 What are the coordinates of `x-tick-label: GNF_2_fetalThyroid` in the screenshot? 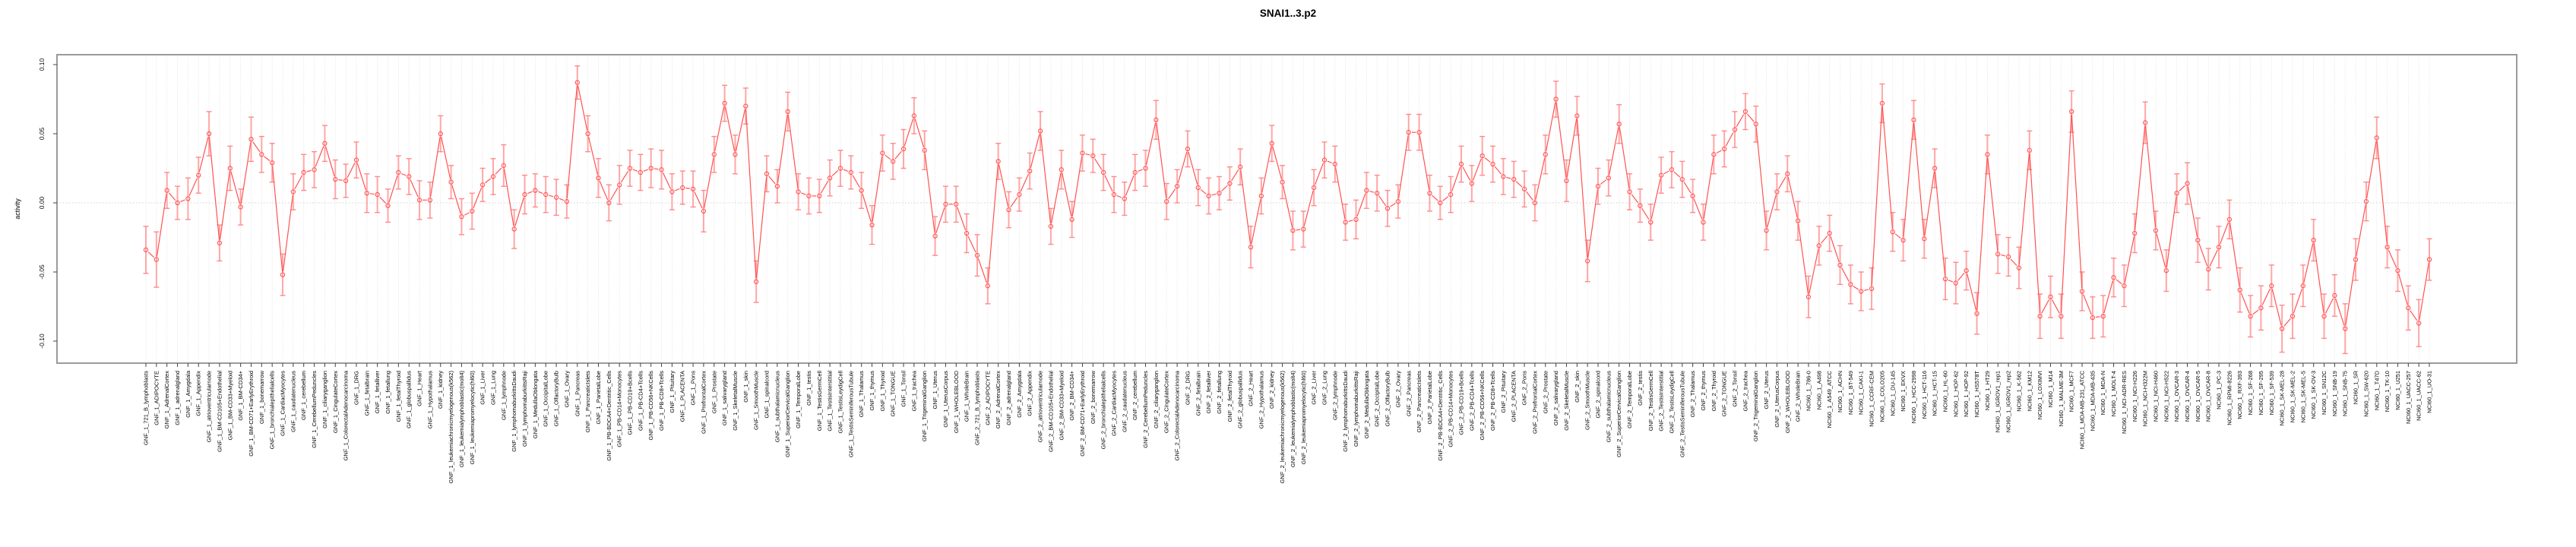 It's located at (1229, 396).